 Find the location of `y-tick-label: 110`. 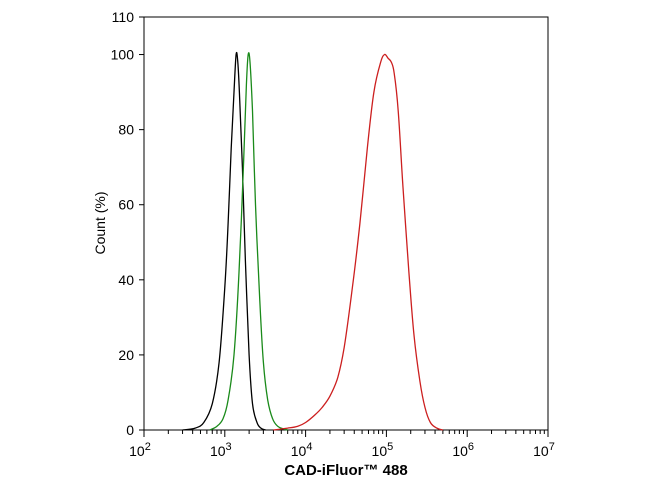

y-tick-label: 110 is located at coordinates (123, 17).